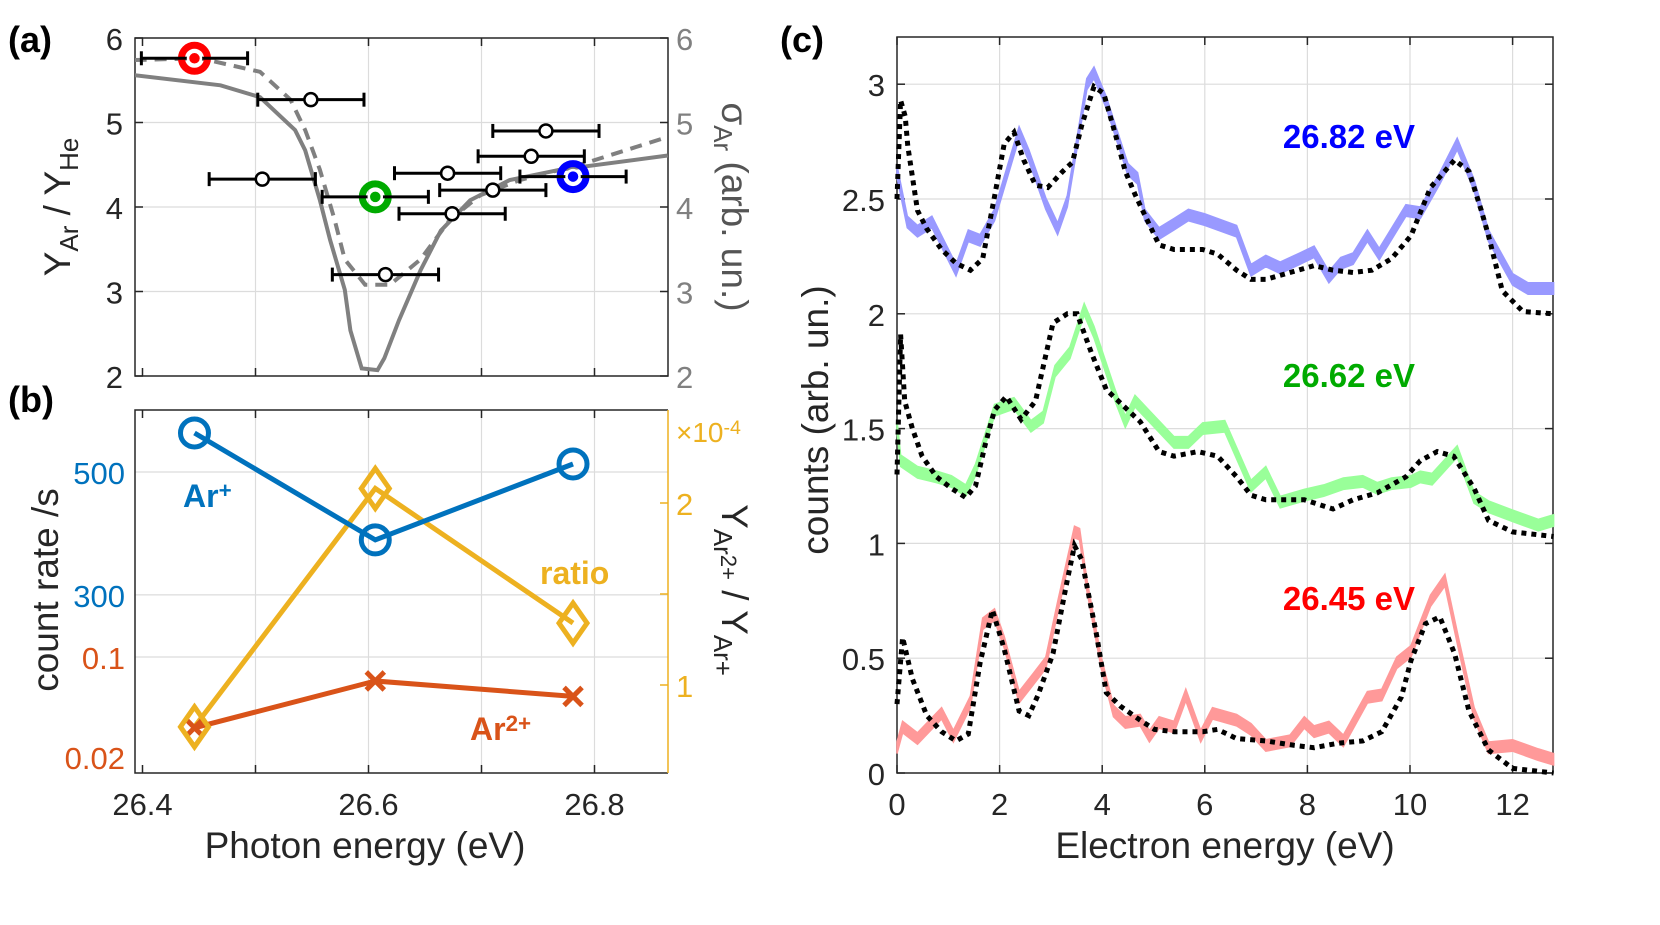 The image size is (1660, 925). What do you see at coordinates (57, 264) in the screenshot?
I see `y-axis-label-a-part: Y` at bounding box center [57, 264].